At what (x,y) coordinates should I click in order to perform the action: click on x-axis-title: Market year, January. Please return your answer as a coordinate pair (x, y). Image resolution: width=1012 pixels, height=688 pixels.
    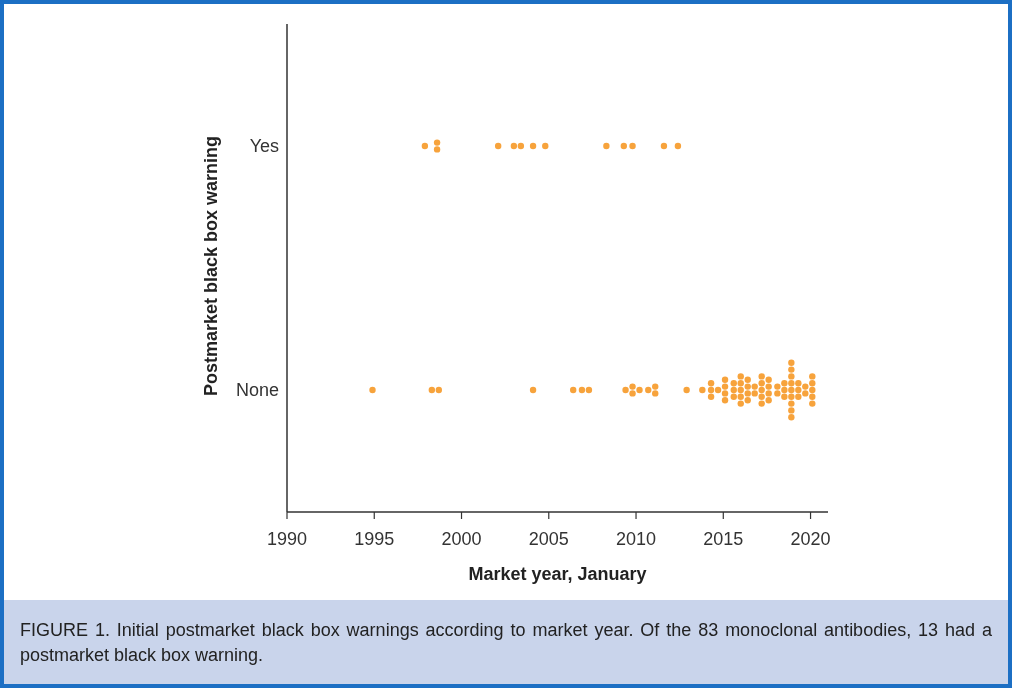
    Looking at the image, I should click on (557, 574).